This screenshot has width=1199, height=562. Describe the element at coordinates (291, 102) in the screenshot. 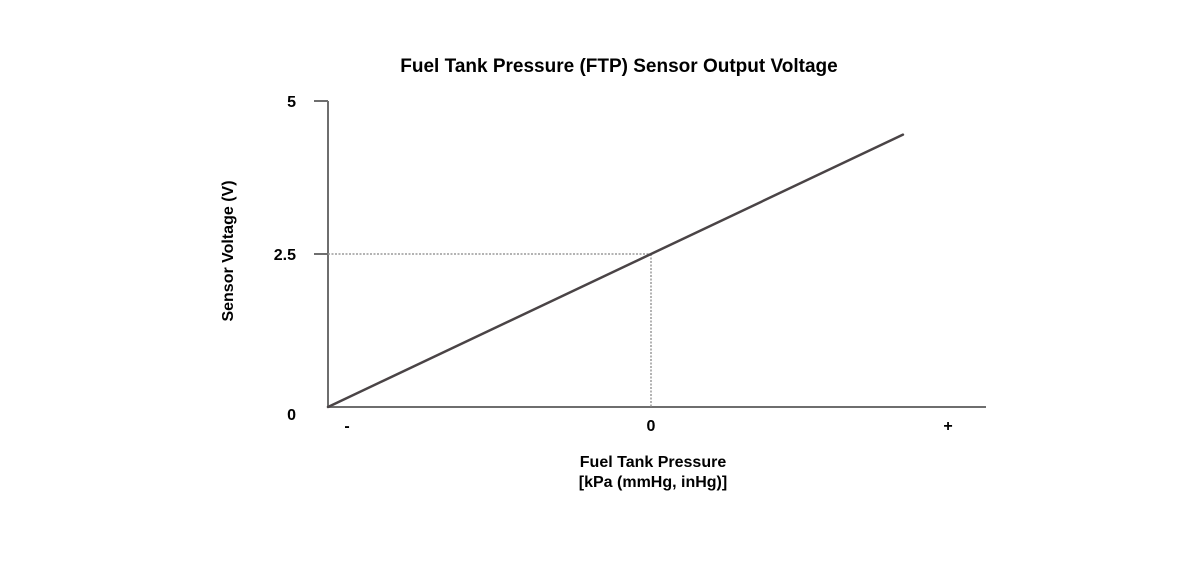

I see `y-tick-label: 5` at that location.